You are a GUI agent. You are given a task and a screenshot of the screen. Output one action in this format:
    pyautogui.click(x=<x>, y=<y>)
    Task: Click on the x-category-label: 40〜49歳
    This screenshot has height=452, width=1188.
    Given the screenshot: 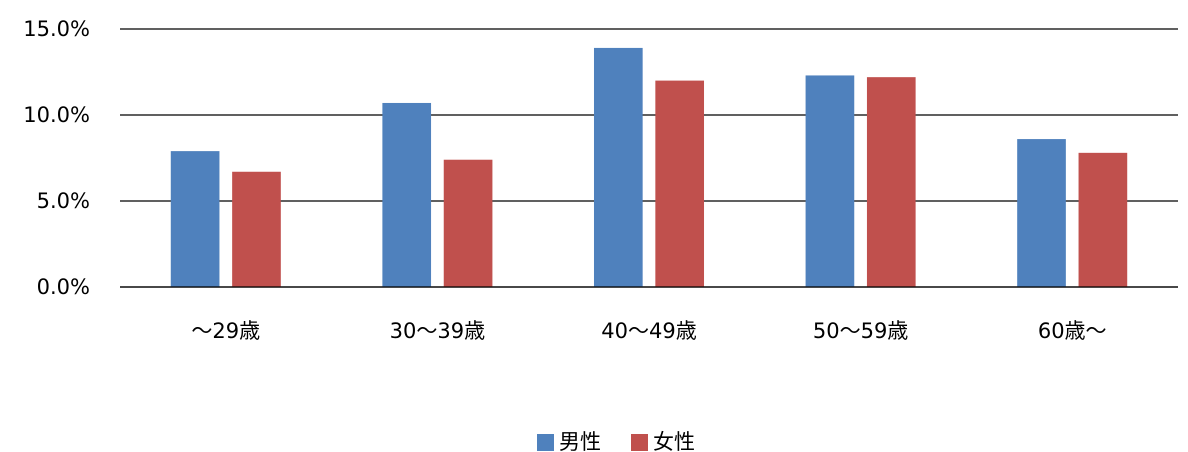 What is the action you would take?
    pyautogui.click(x=648, y=331)
    